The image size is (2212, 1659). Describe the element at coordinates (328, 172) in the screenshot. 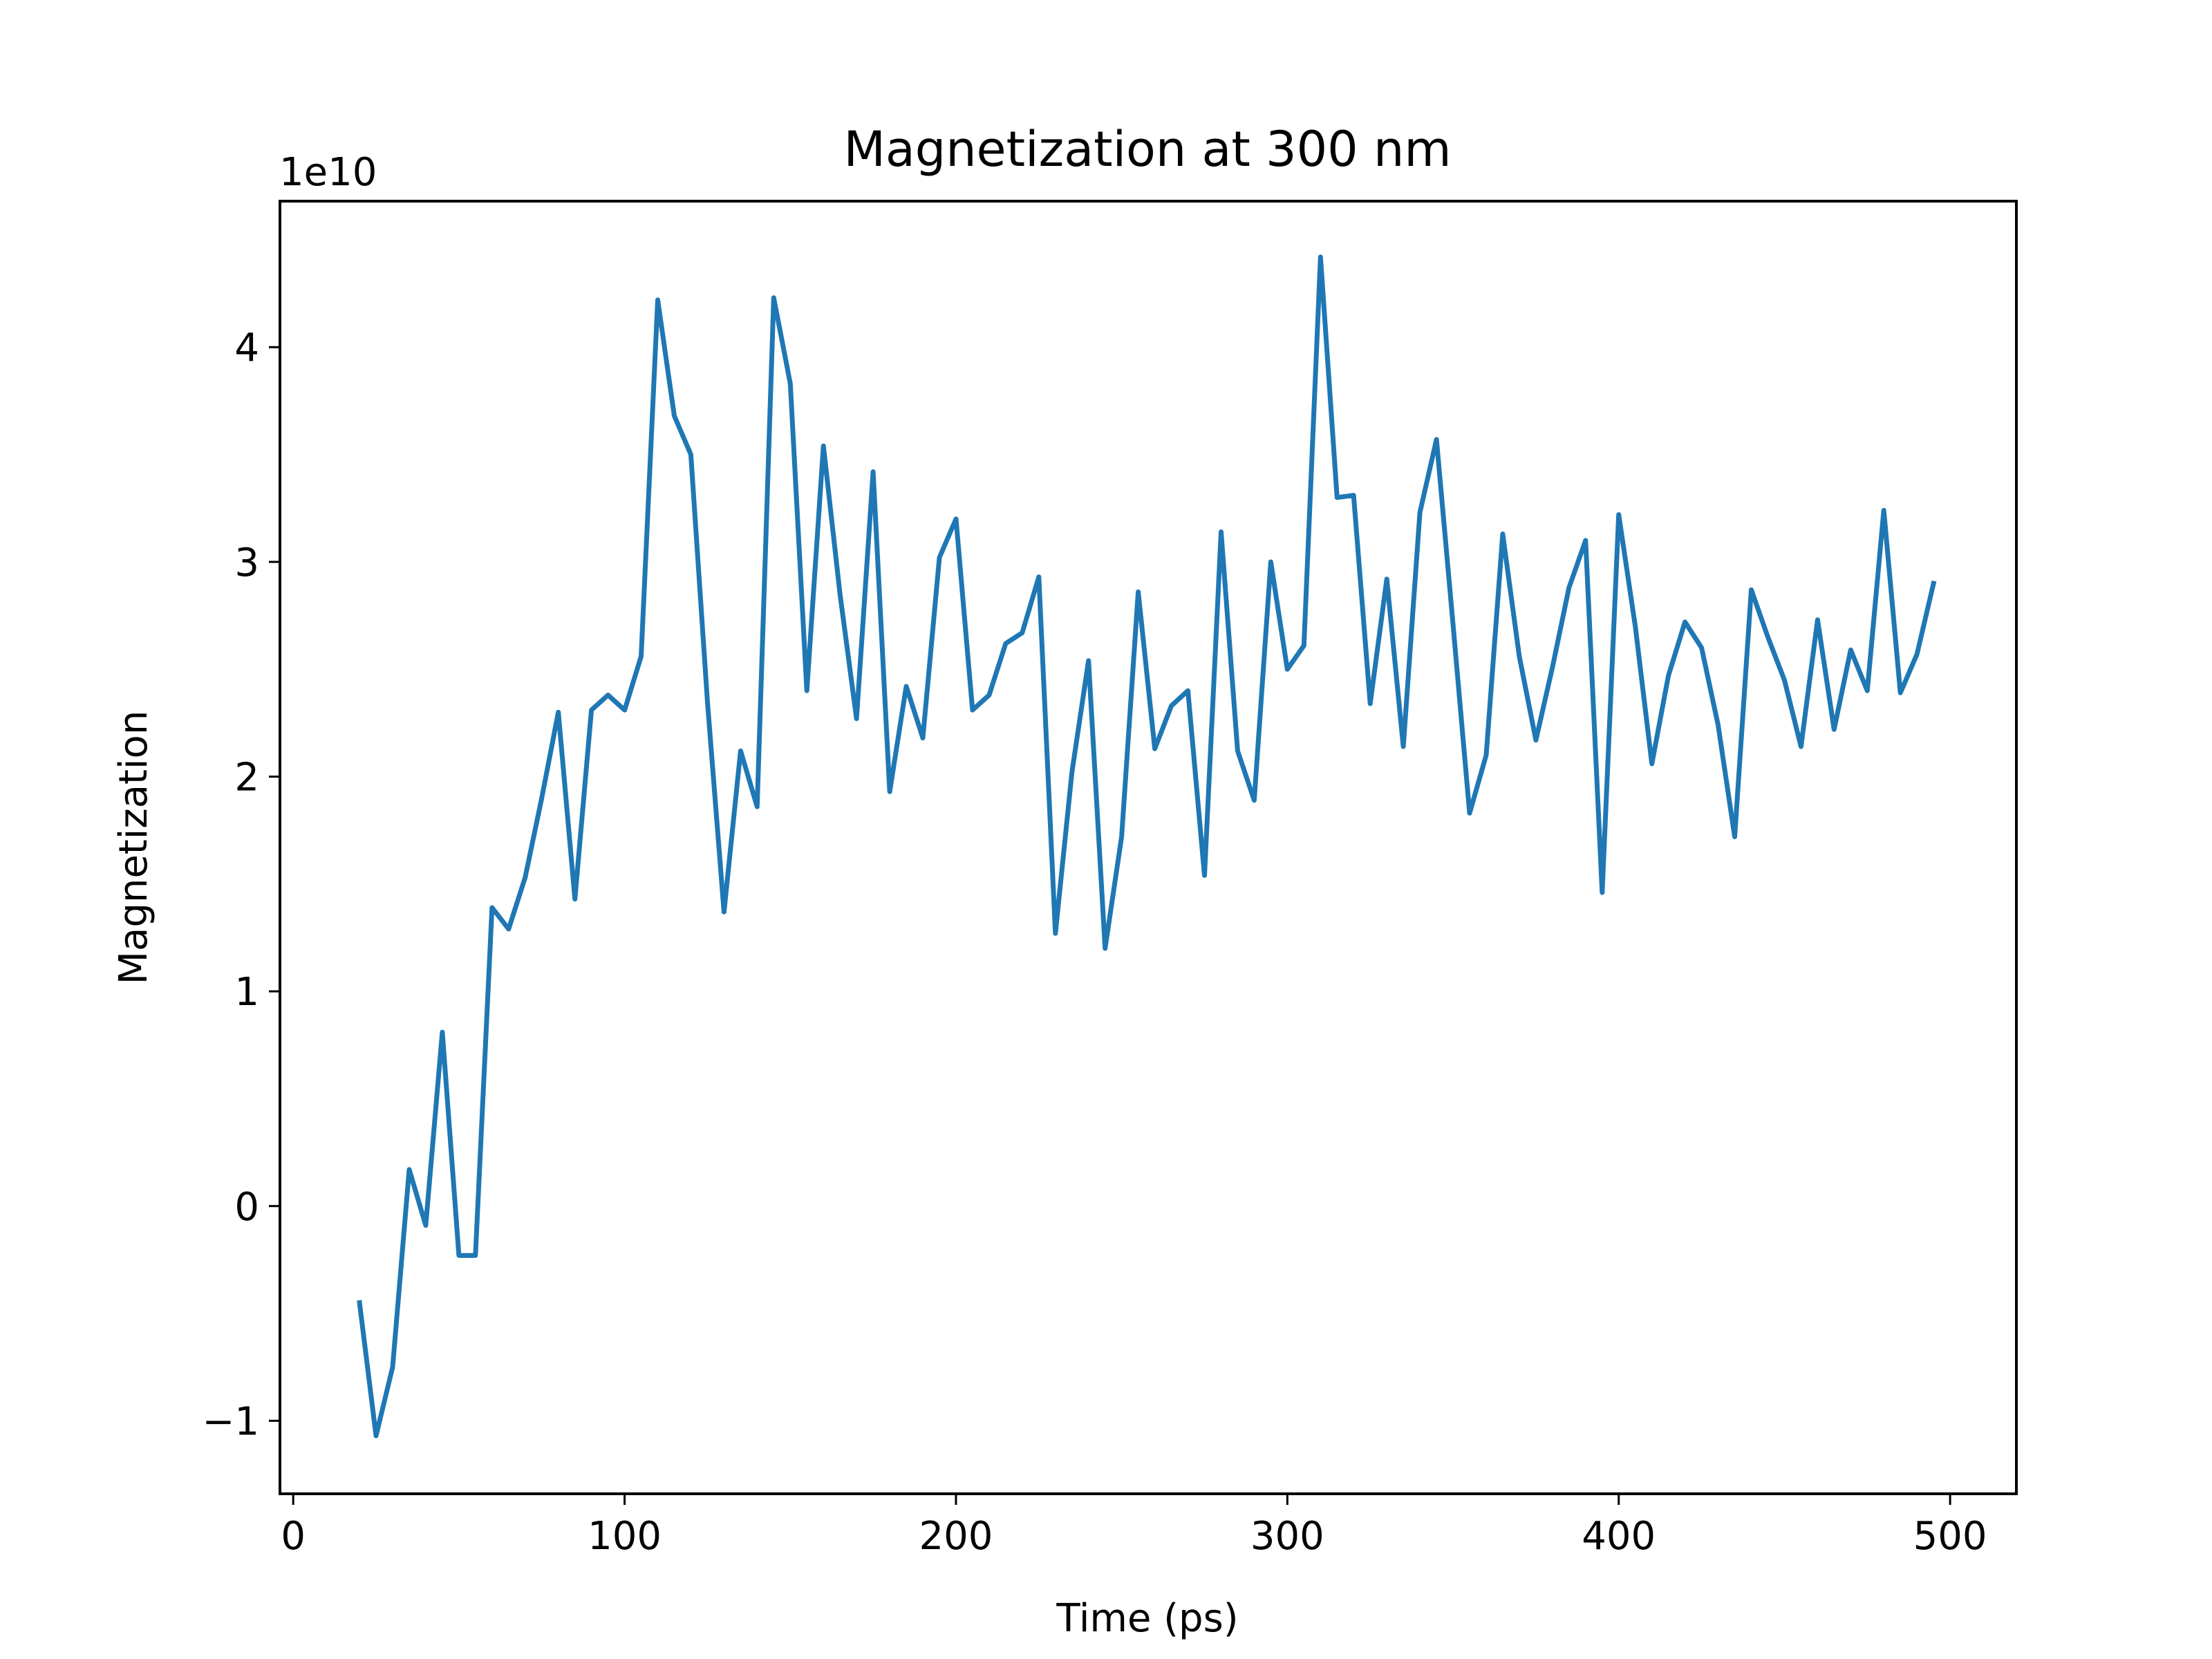

I see `y-multiplier-label: 1e10` at that location.